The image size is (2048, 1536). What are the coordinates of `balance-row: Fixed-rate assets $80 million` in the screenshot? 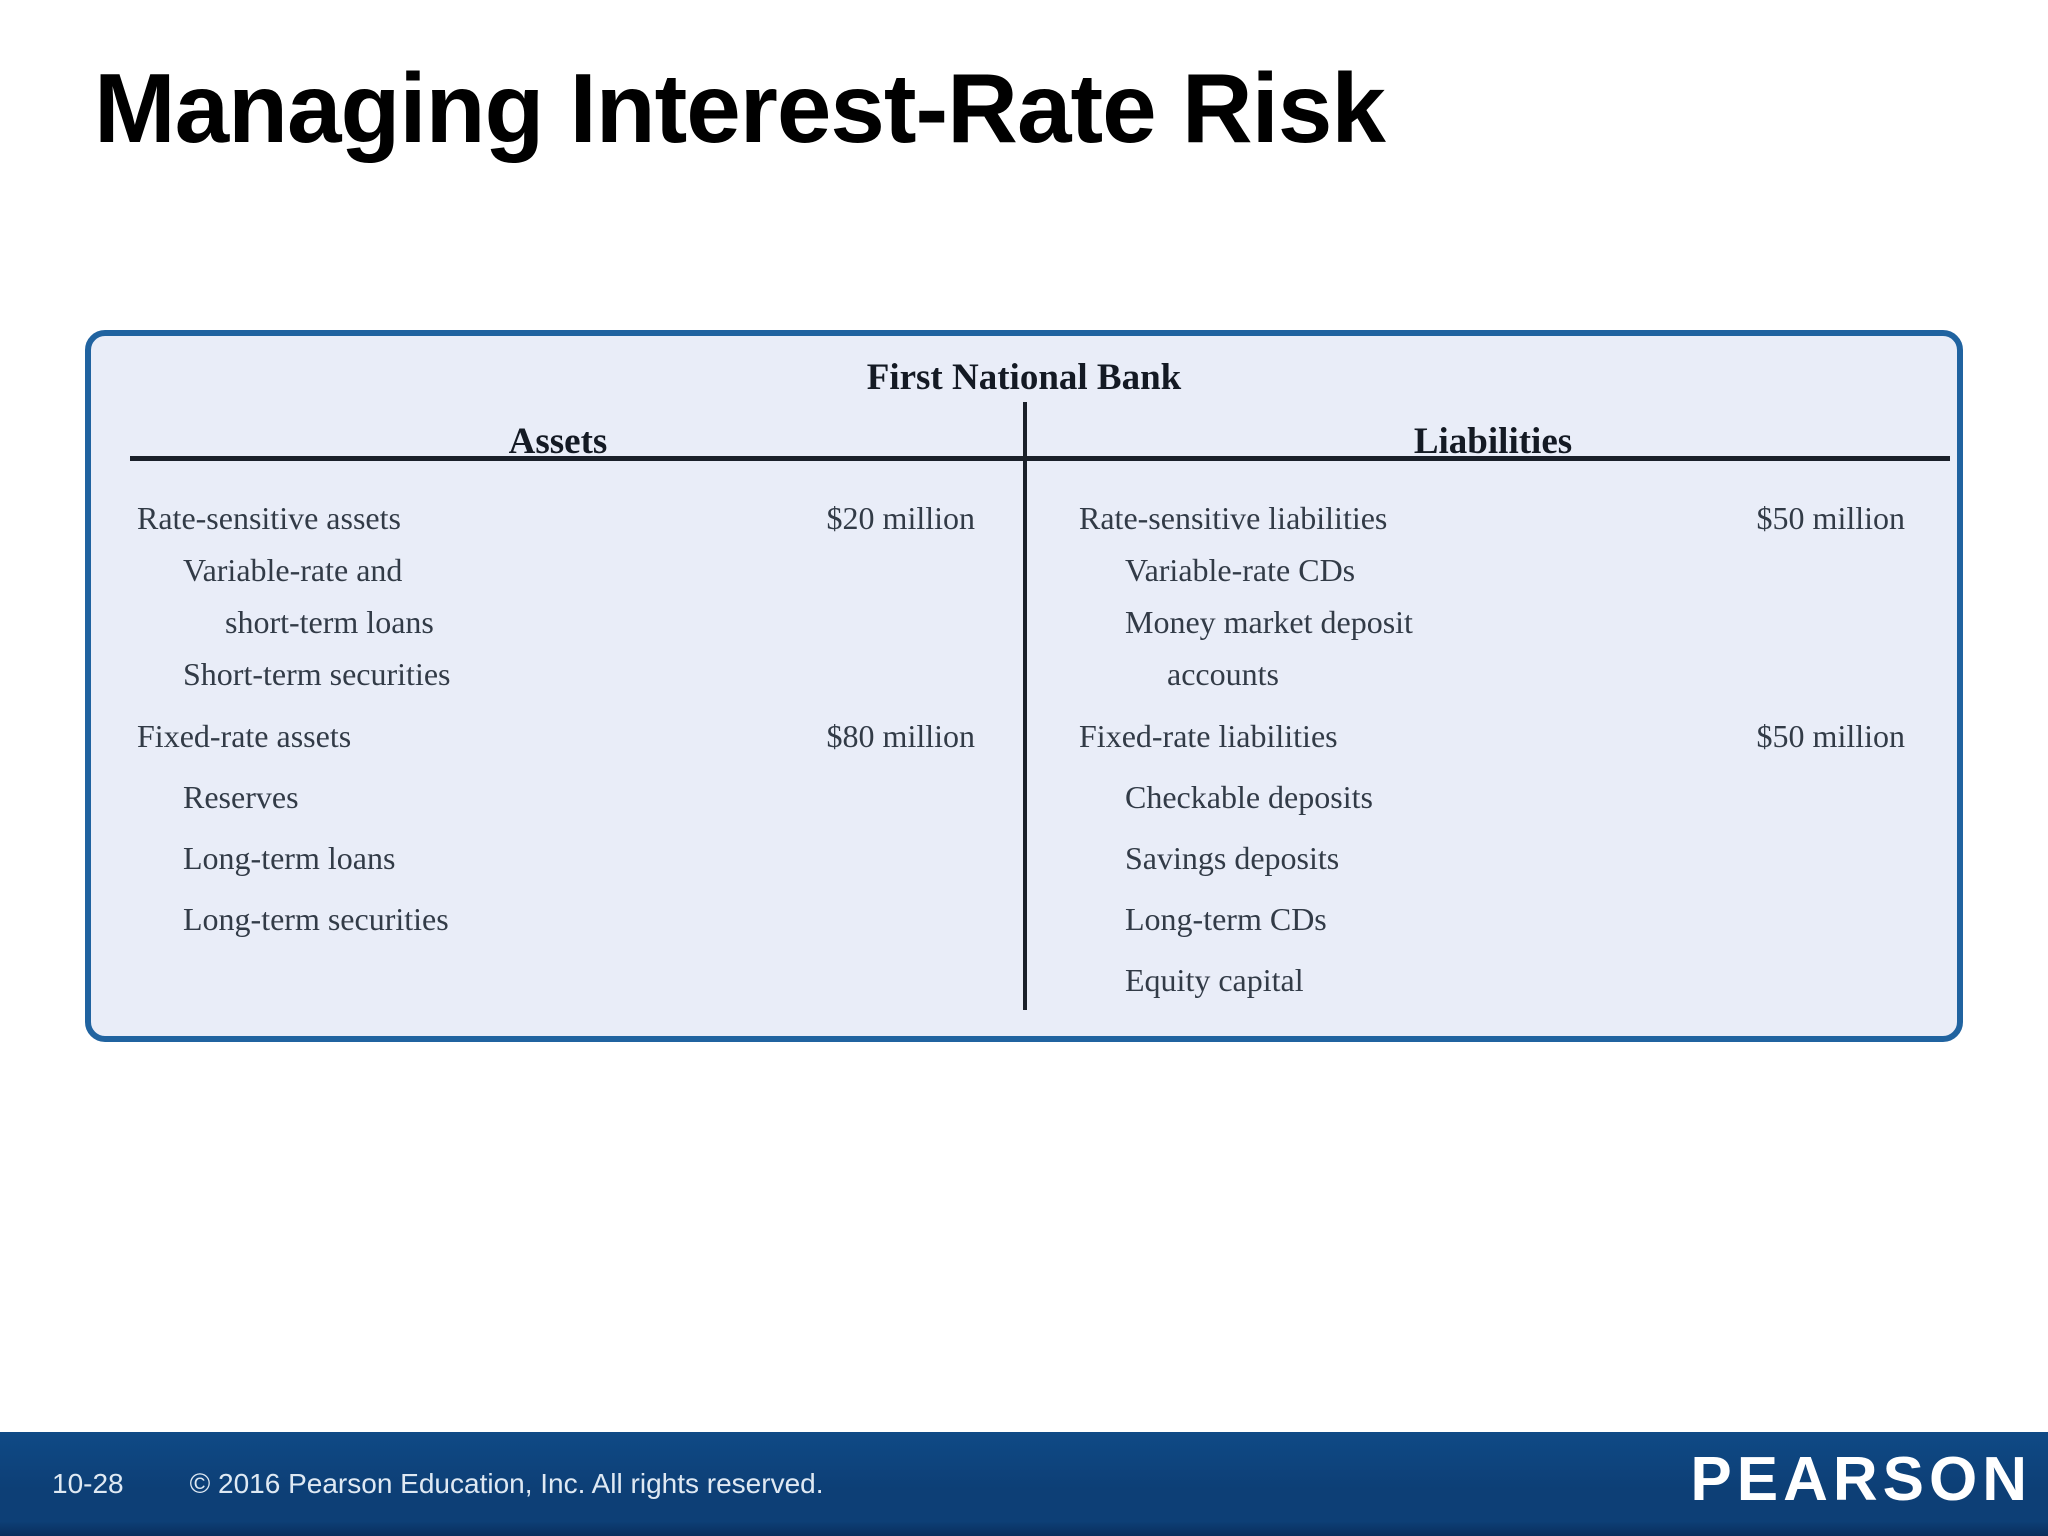 It's located at (556, 736).